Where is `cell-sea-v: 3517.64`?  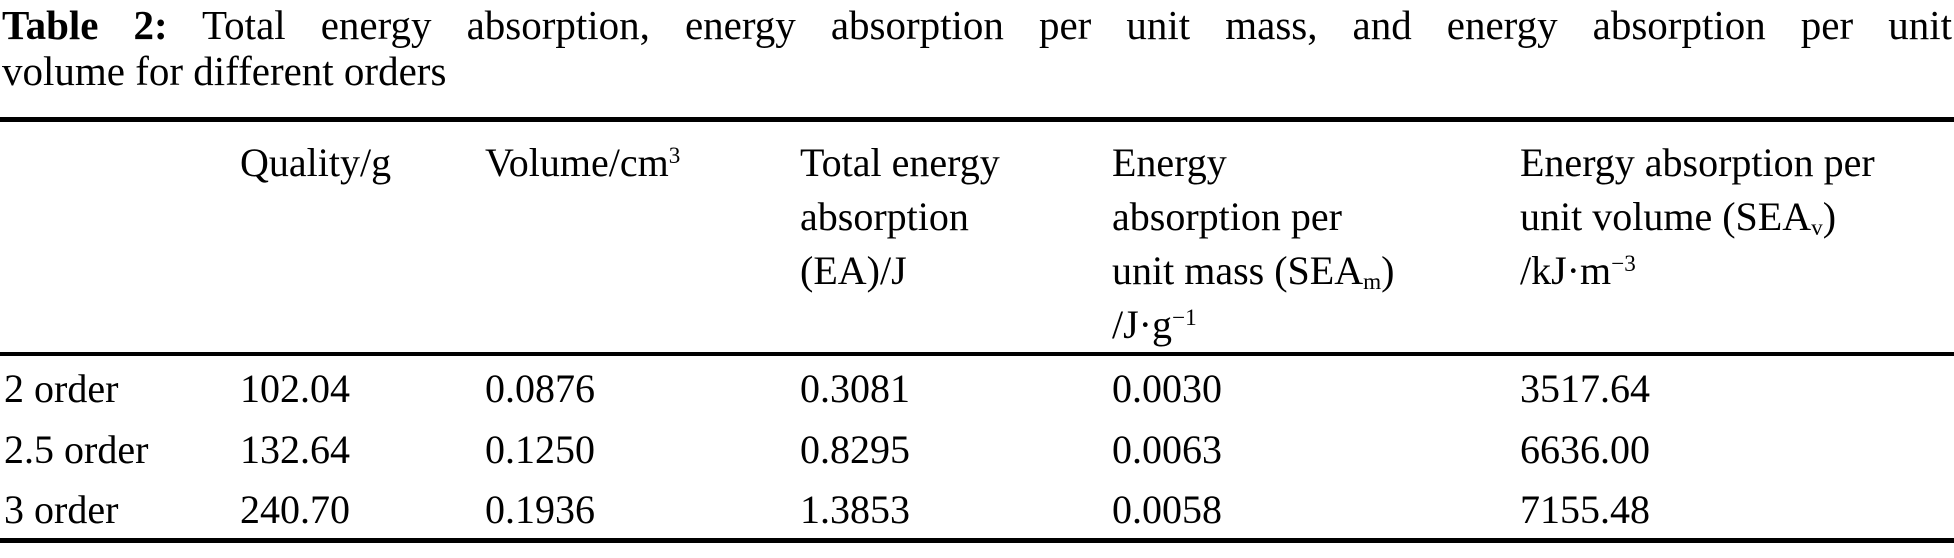 cell-sea-v: 3517.64 is located at coordinates (1585, 388).